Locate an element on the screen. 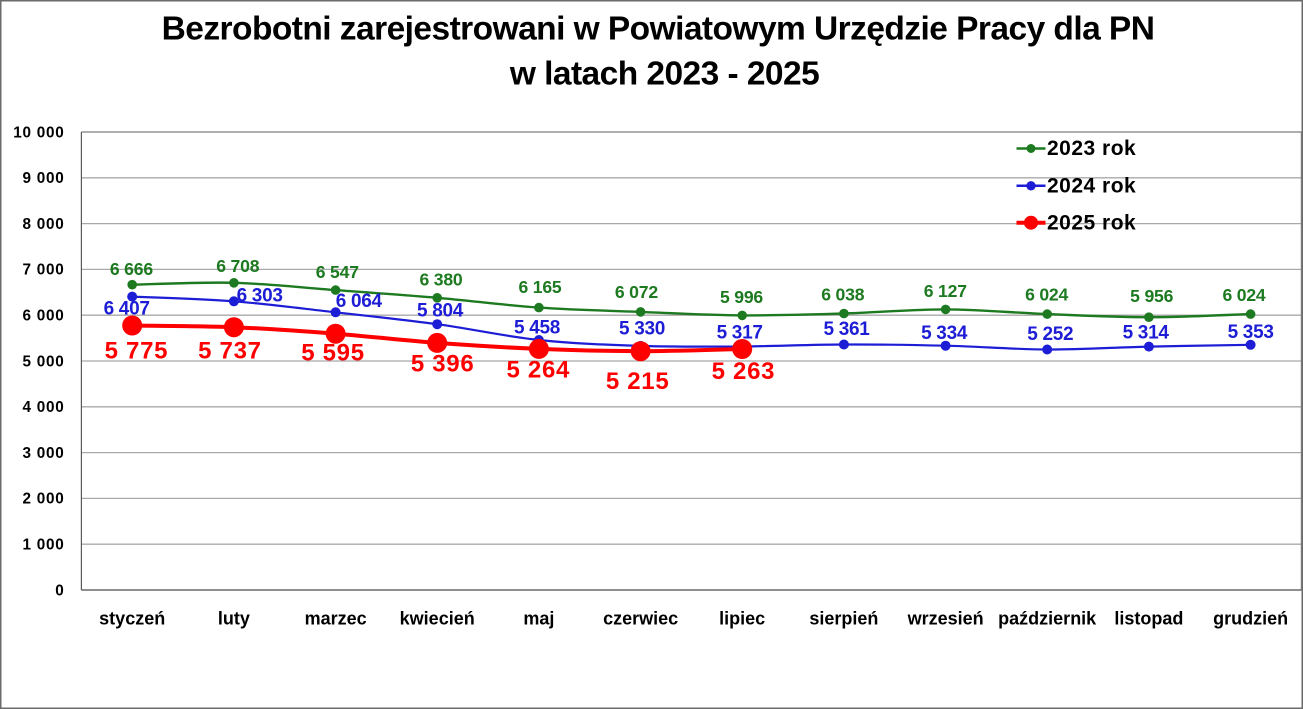 This screenshot has width=1303, height=709. svg-text: grudzień is located at coordinates (1250, 619).